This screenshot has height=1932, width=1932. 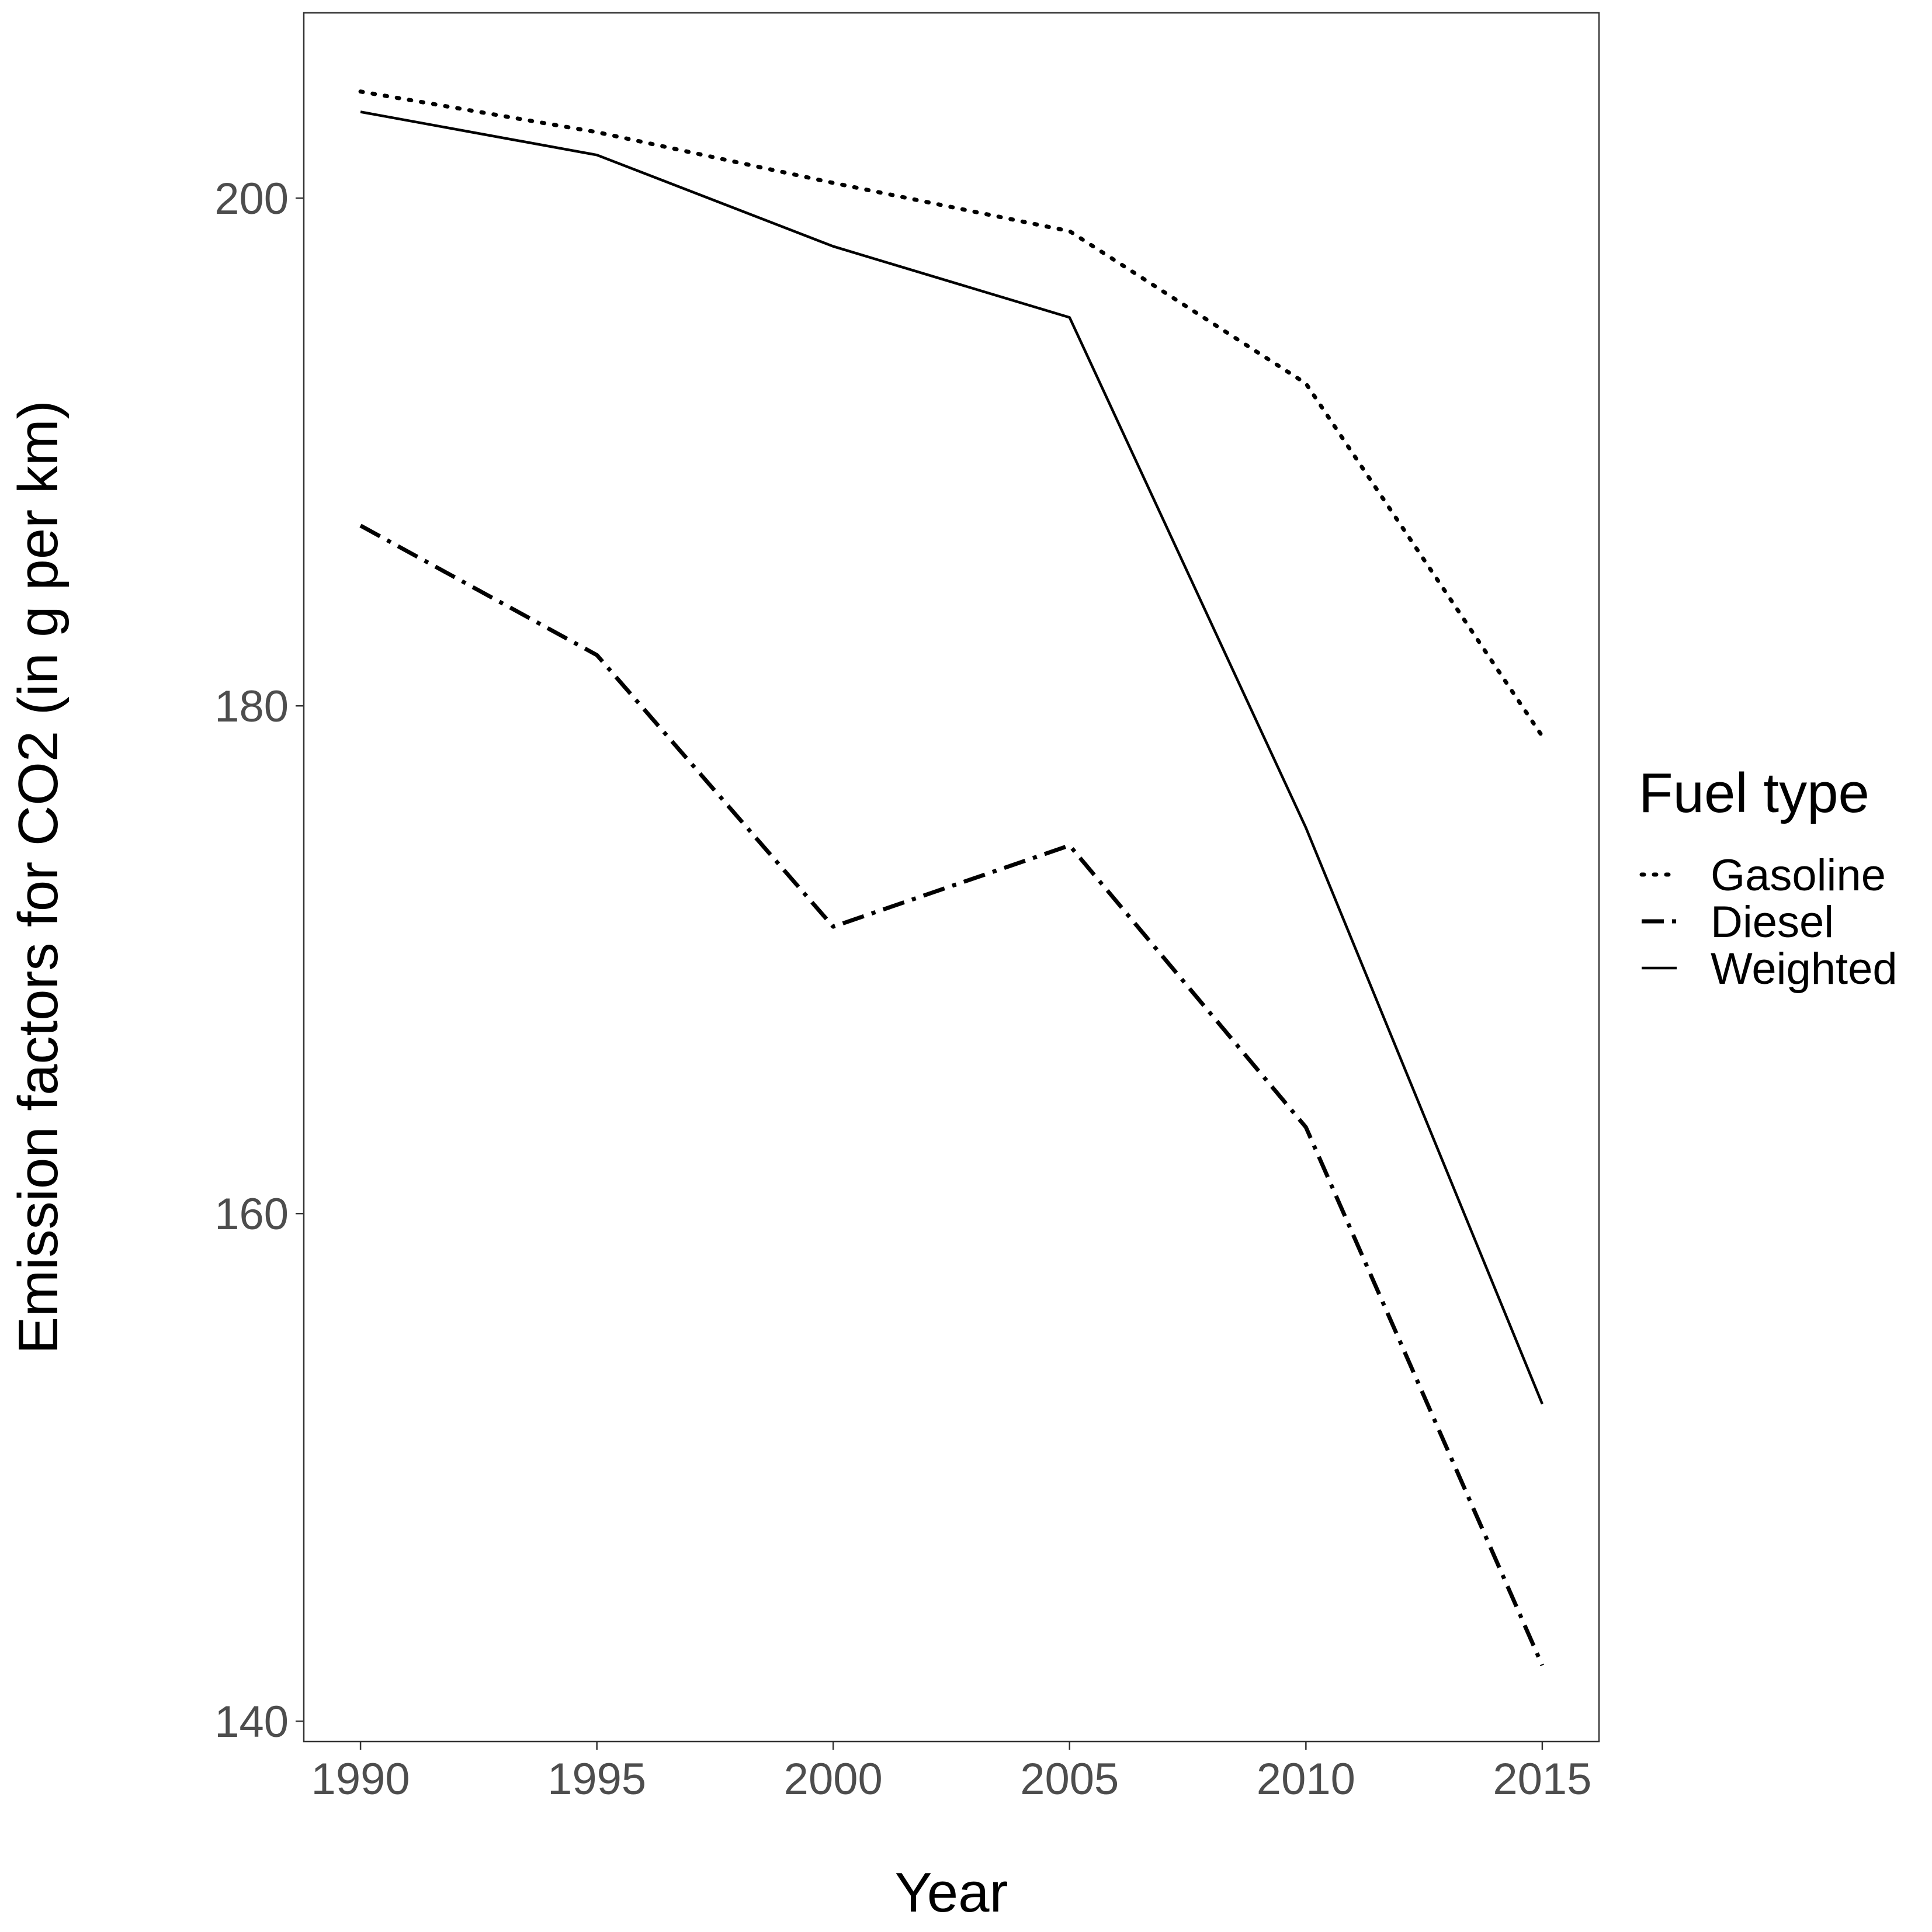 What do you see at coordinates (251, 1722) in the screenshot?
I see `y-tick-label: 140` at bounding box center [251, 1722].